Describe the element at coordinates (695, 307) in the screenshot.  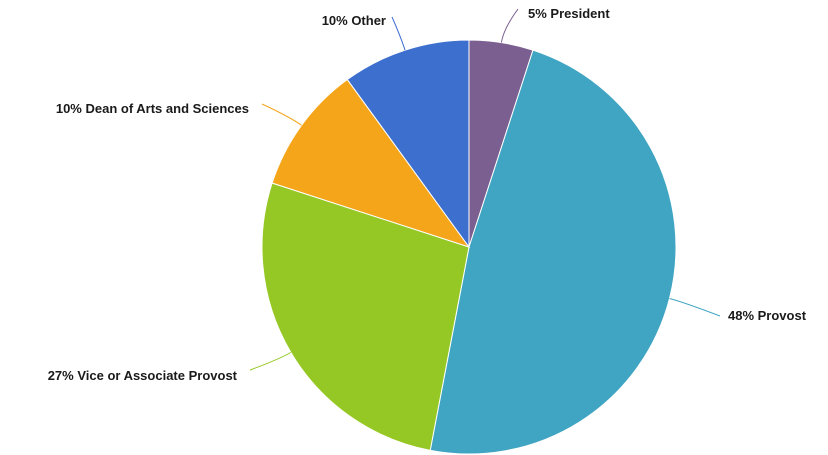
I see `leader-line-provost` at that location.